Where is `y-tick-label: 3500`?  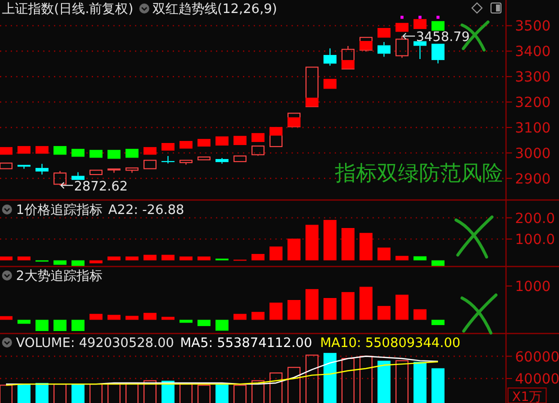
y-tick-label: 3500 is located at coordinates (533, 26).